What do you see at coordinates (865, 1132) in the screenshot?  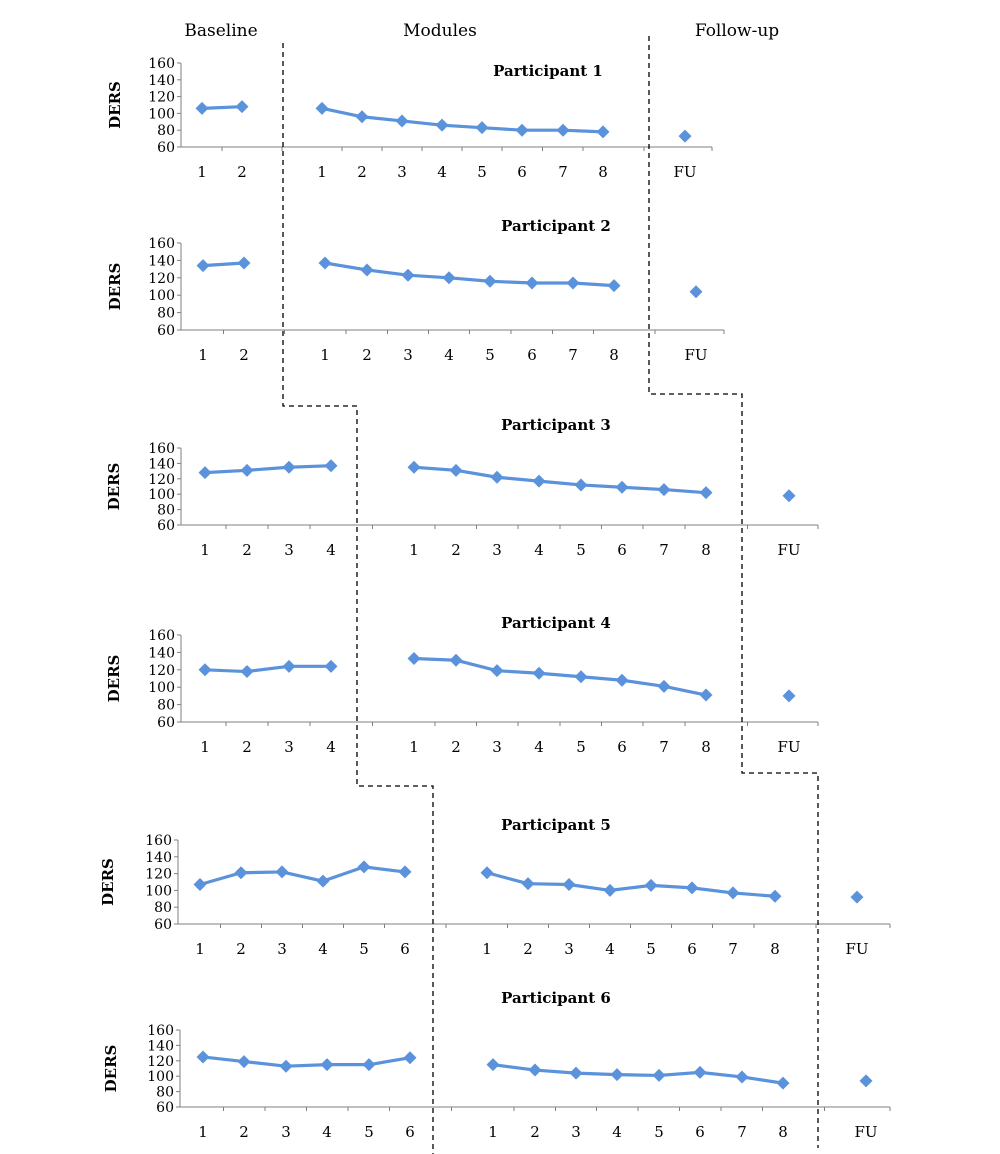 I see `x-tick-label: FU` at bounding box center [865, 1132].